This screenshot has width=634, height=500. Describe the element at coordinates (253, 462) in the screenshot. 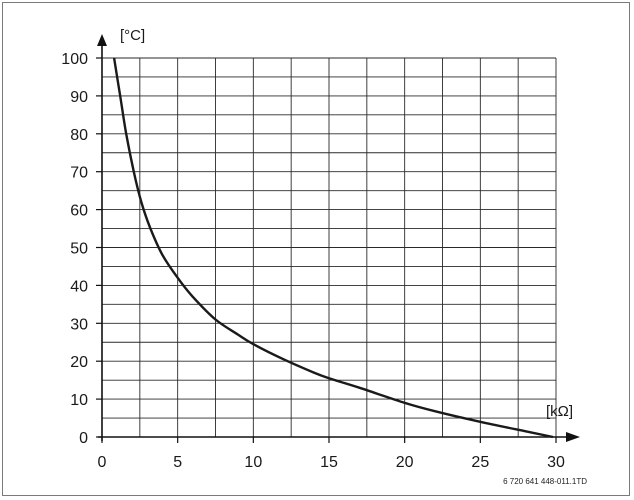

I see `x-tick-label: 10` at that location.